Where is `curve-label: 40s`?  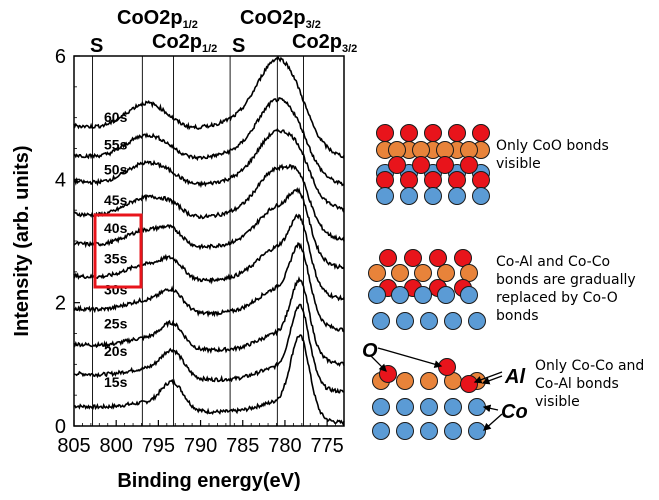 curve-label: 40s is located at coordinates (116, 228).